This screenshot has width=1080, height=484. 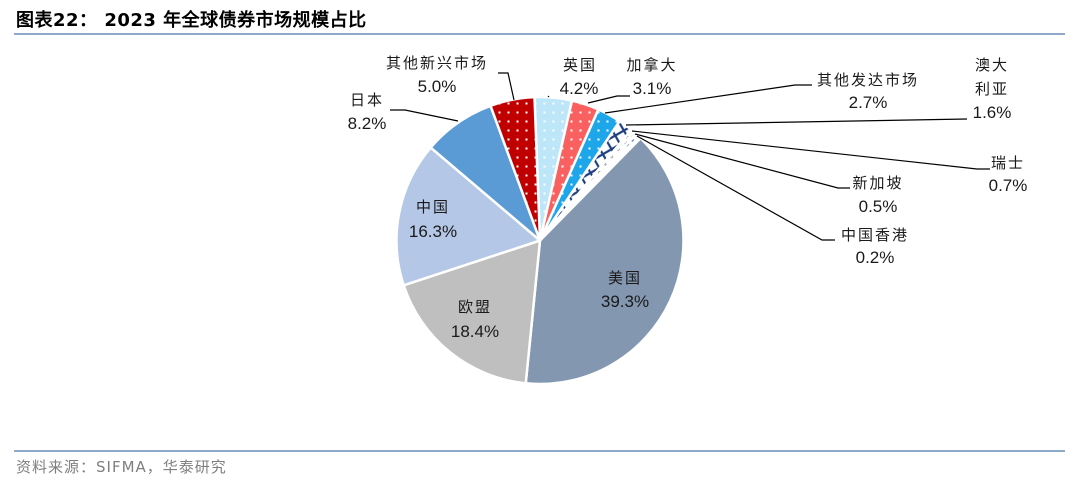 I want to click on slice-label: 其他发达市场, so click(x=868, y=80).